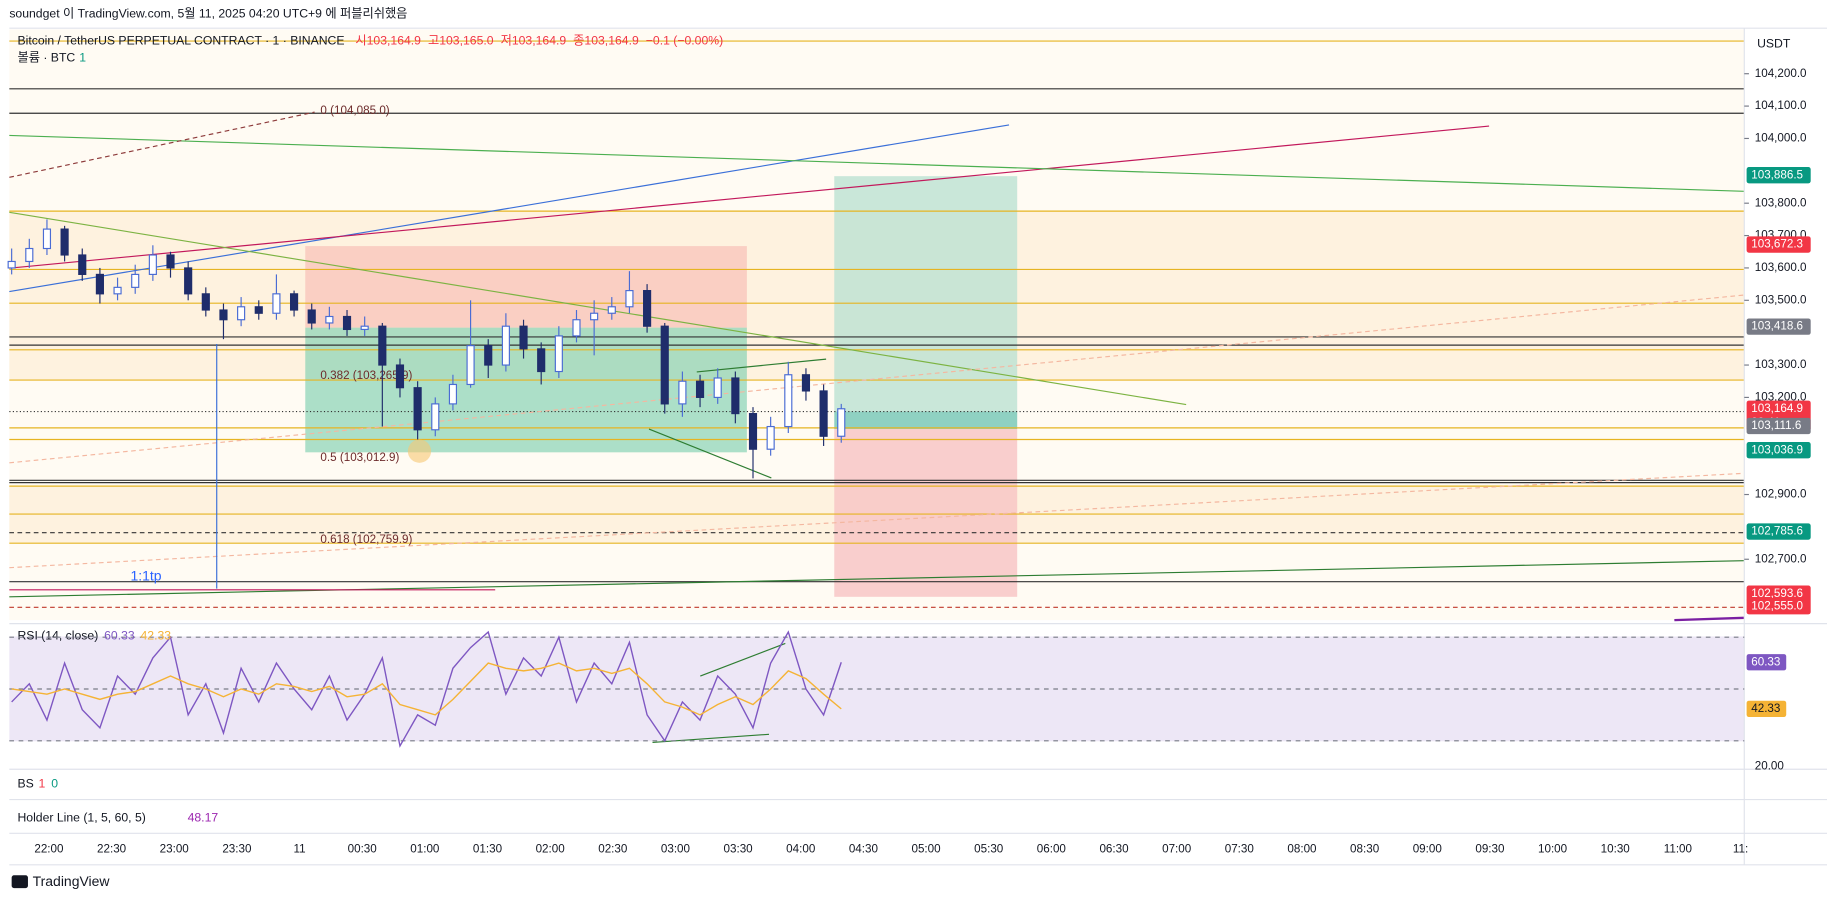 This screenshot has width=1827, height=900. I want to click on x-tick-label: 01:00, so click(425, 849).